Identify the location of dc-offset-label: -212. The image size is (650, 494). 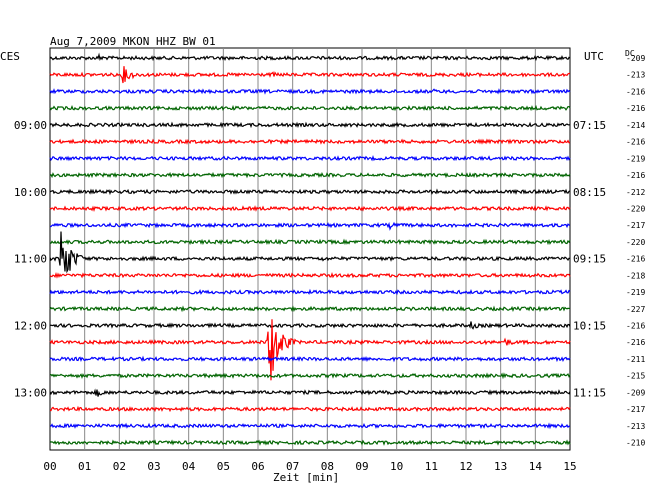
(635, 192).